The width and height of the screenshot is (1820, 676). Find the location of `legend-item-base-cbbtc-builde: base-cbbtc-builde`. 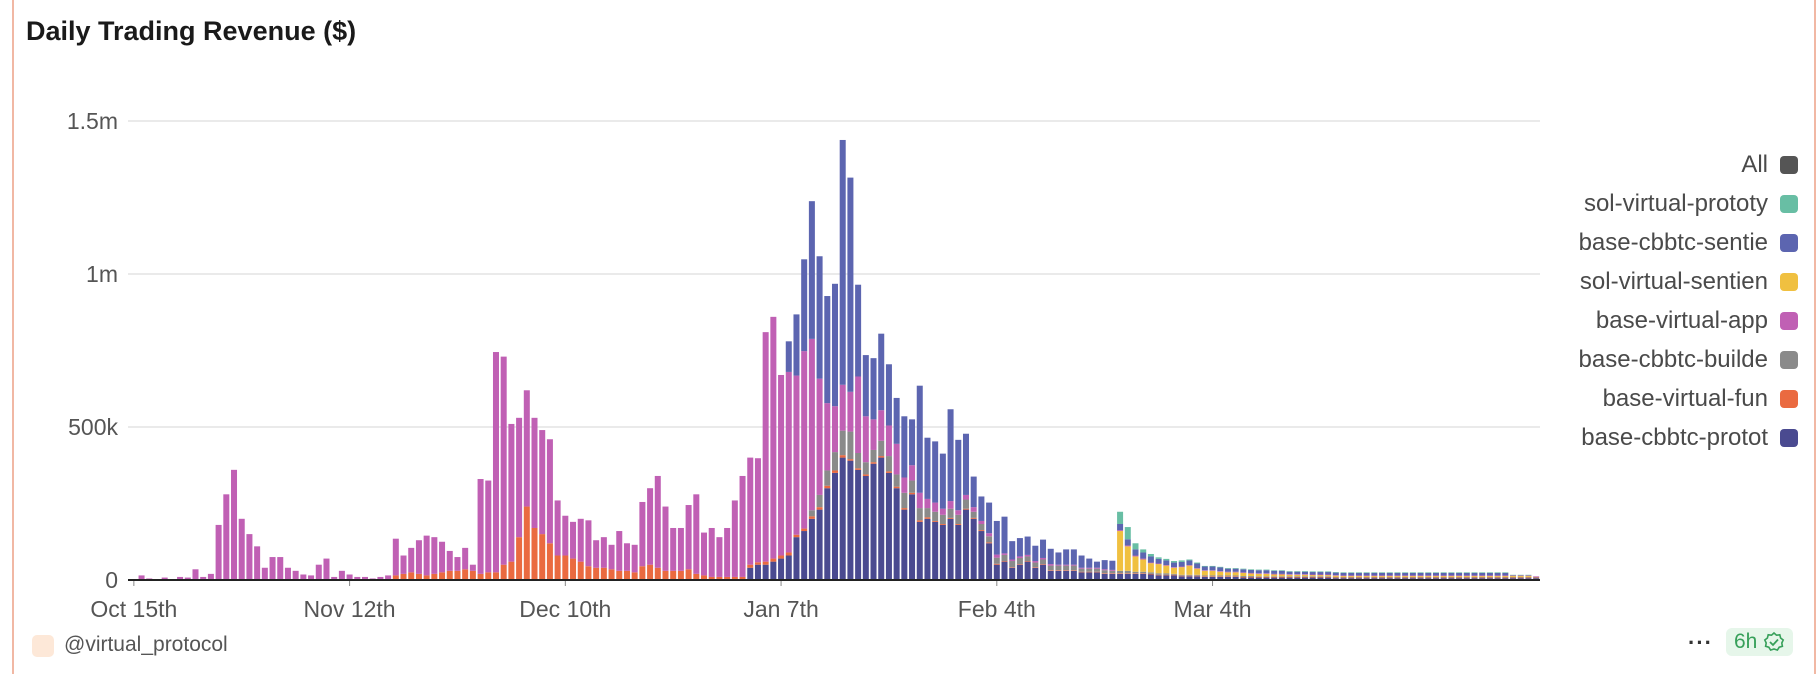

legend-item-base-cbbtc-builde: base-cbbtc-builde is located at coordinates (1688, 359).